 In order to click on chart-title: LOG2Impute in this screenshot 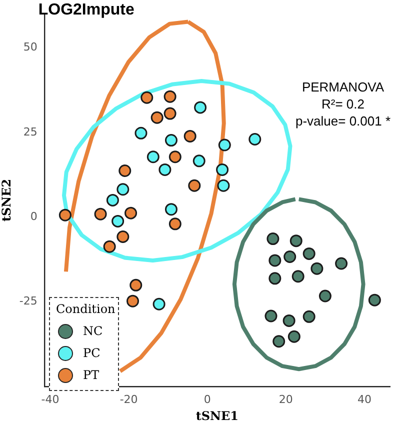, I will do `click(86, 9)`.